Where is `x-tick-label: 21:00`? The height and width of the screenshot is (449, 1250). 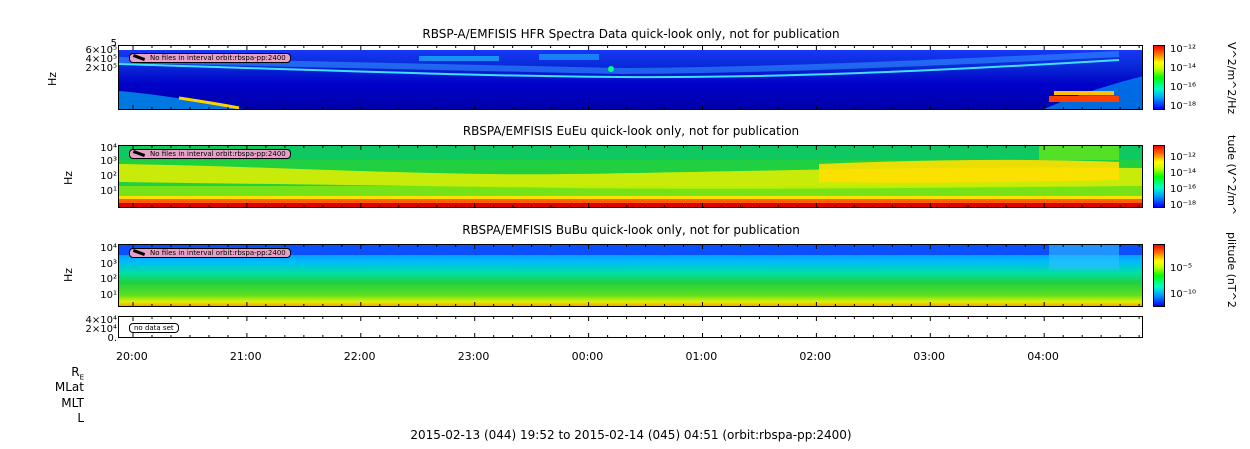
x-tick-label: 21:00 is located at coordinates (245, 356).